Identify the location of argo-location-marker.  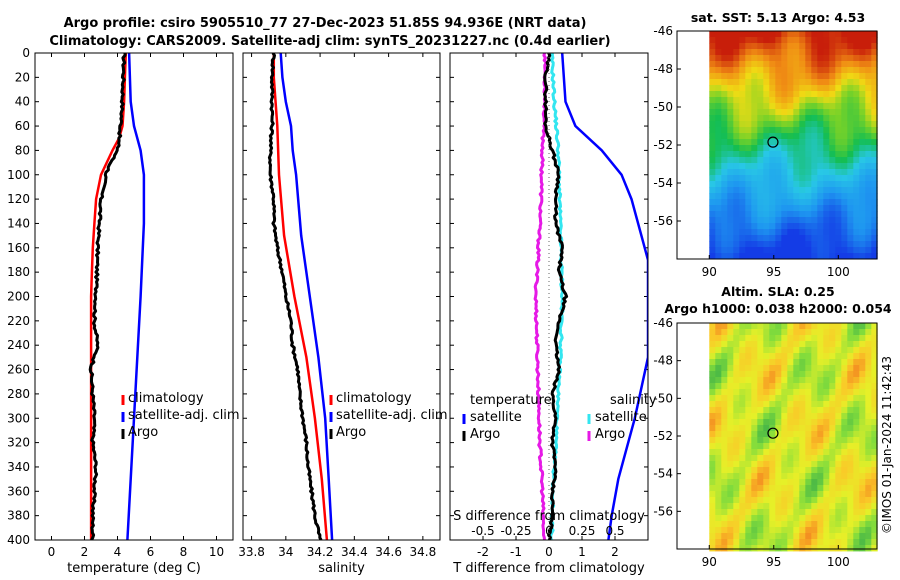
(773, 142).